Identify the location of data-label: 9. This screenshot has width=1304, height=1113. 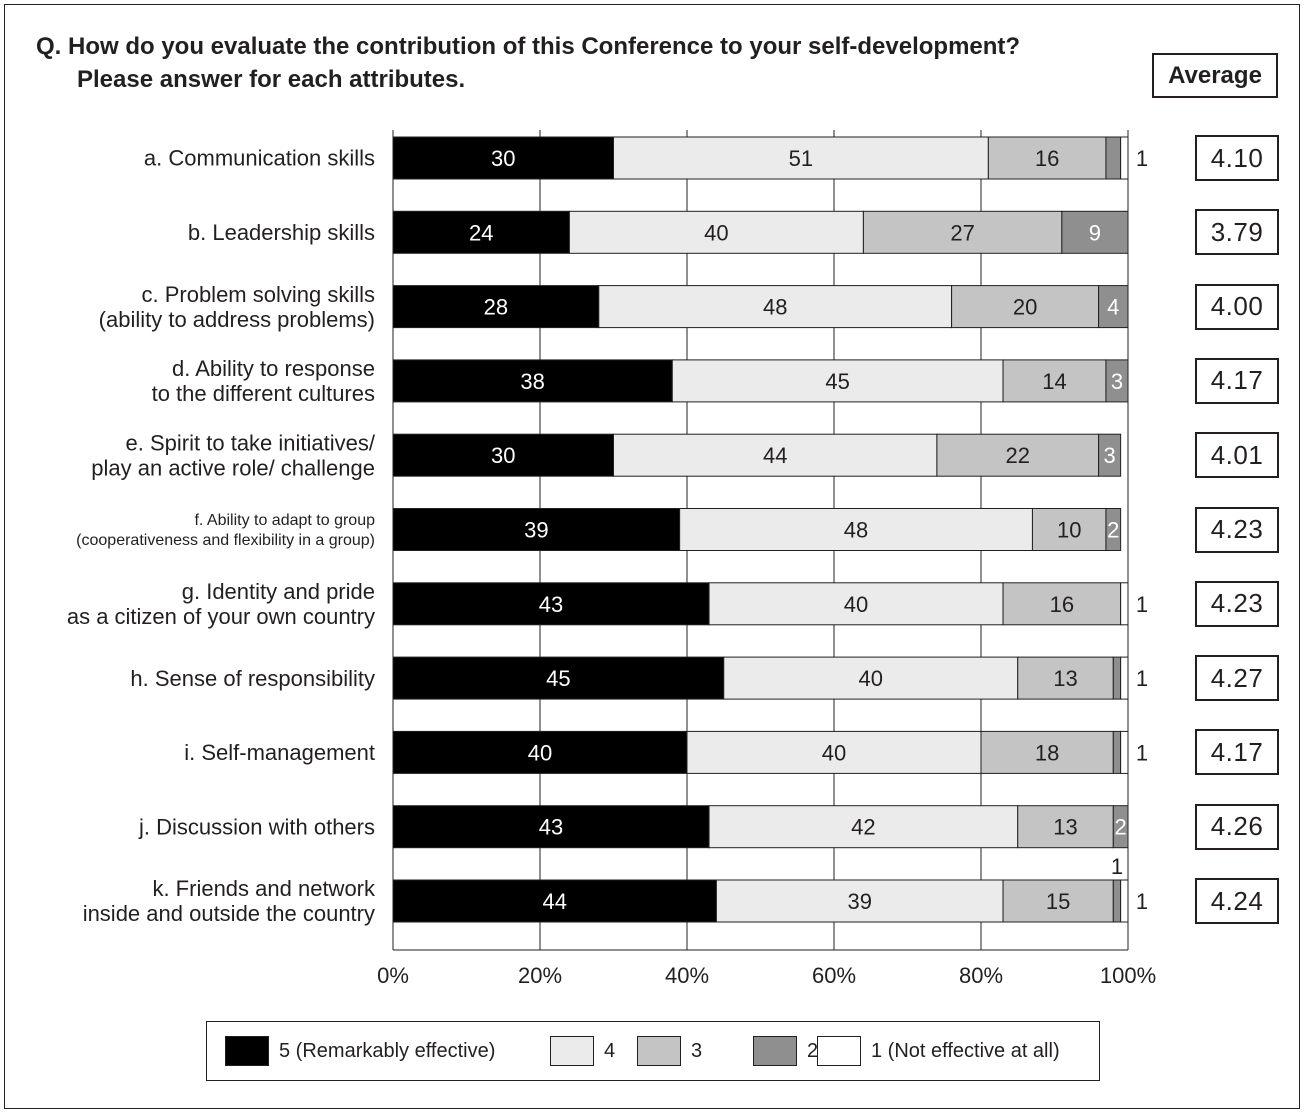
(1095, 232).